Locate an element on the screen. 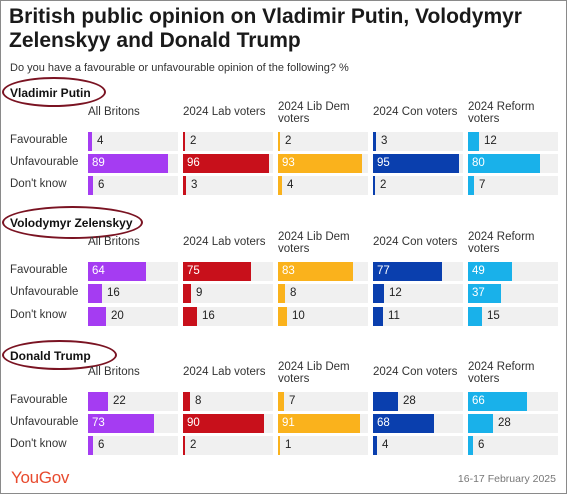  data-label: 12 is located at coordinates (395, 293).